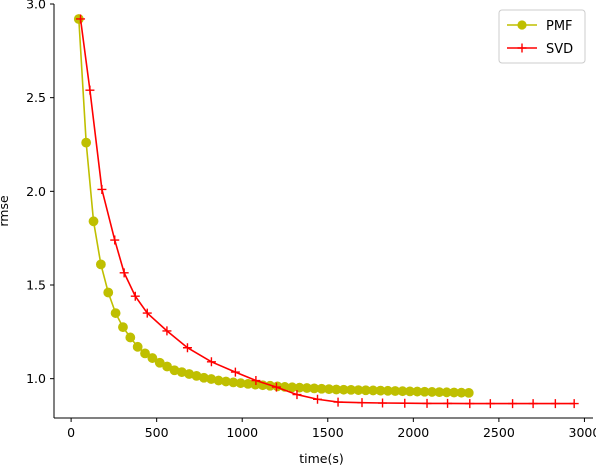 This screenshot has height=466, width=596. Describe the element at coordinates (499, 432) in the screenshot. I see `x-tick-label: 2500` at that location.